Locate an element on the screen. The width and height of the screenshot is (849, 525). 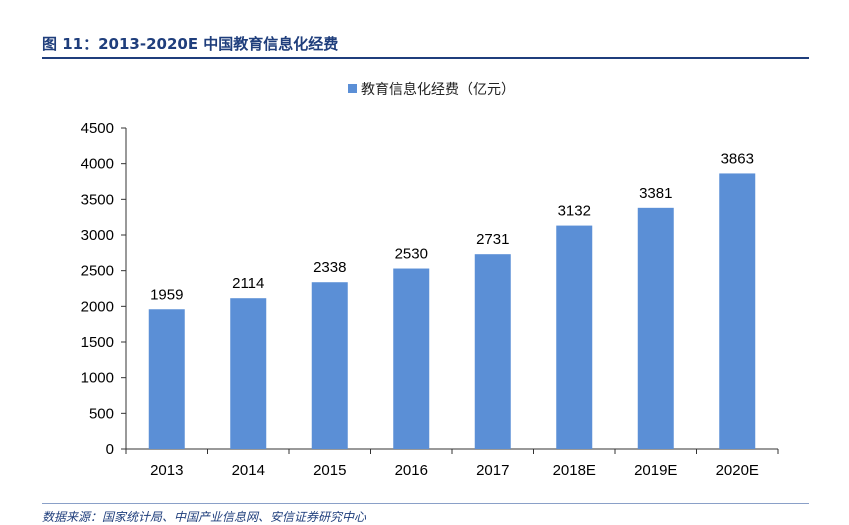
footer-divider is located at coordinates (425, 503).